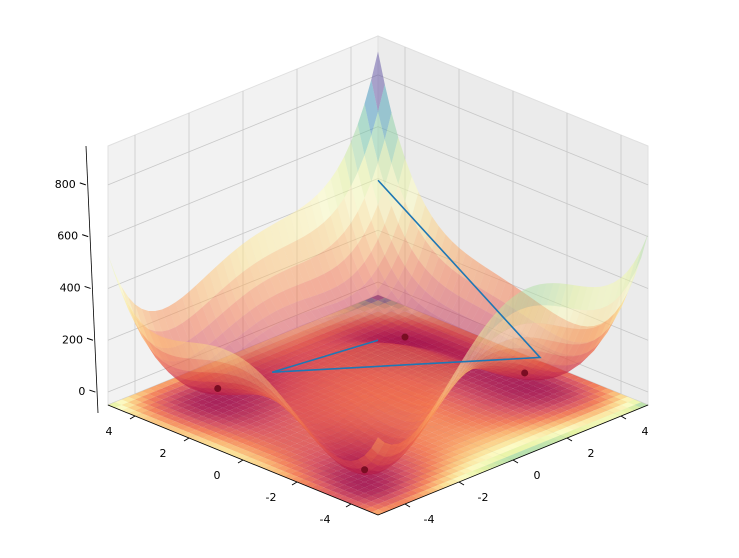  I want to click on x-tick, so click(407, 505).